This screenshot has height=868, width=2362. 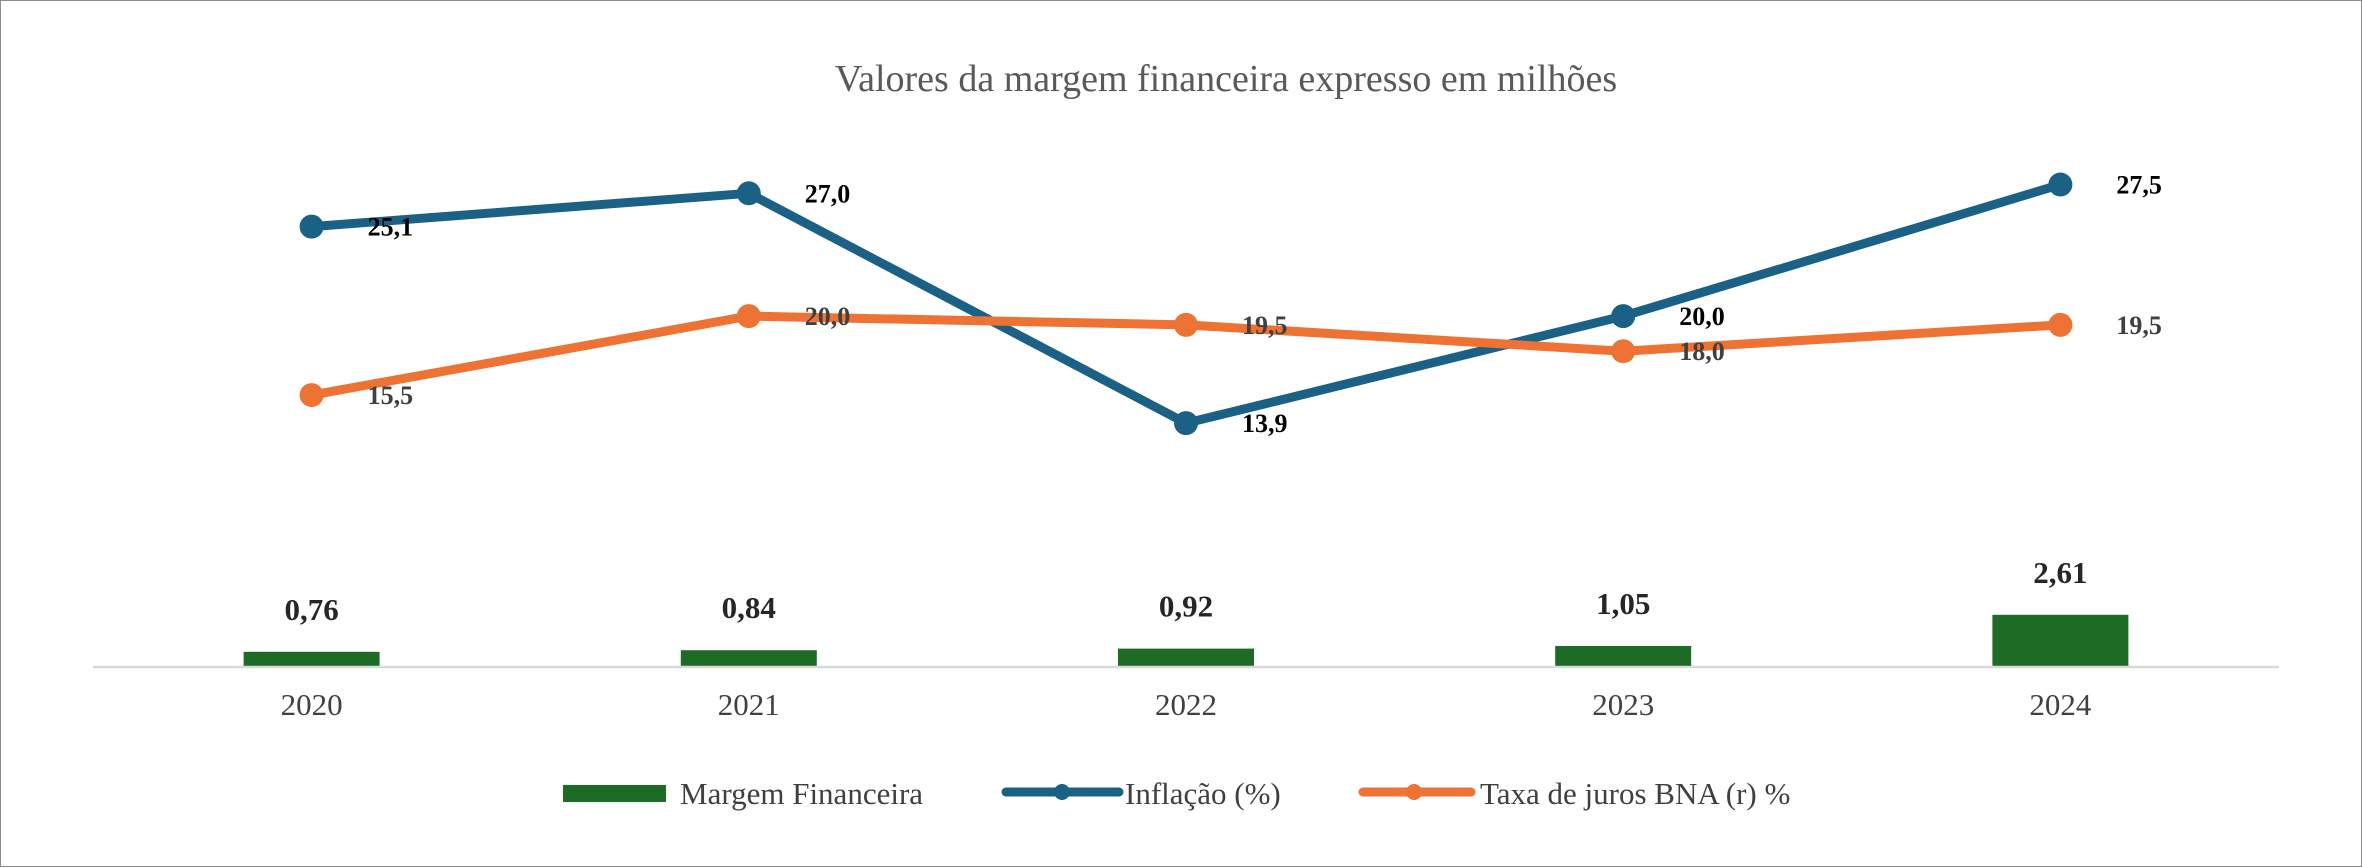 What do you see at coordinates (828, 316) in the screenshot?
I see `point-label-taxa-de-juros-bna-r-2021: 20,0` at bounding box center [828, 316].